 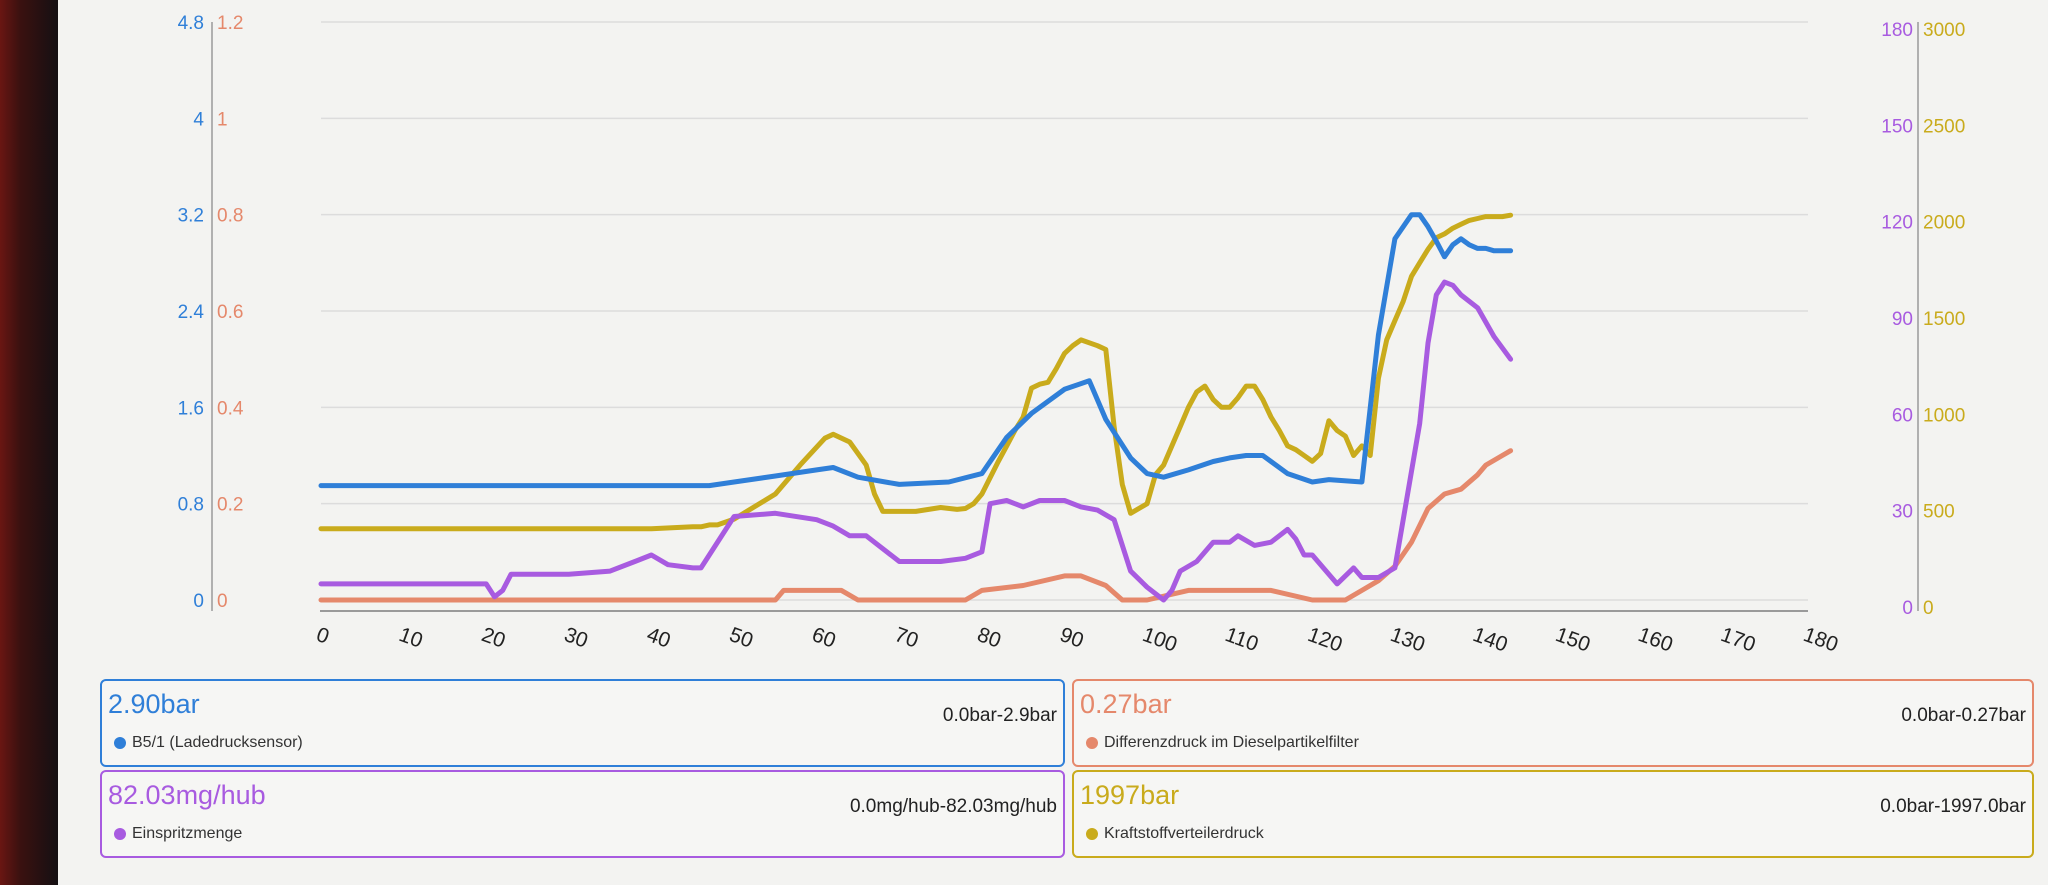 What do you see at coordinates (1897, 223) in the screenshot?
I see `y-tick-label-right: 120` at bounding box center [1897, 223].